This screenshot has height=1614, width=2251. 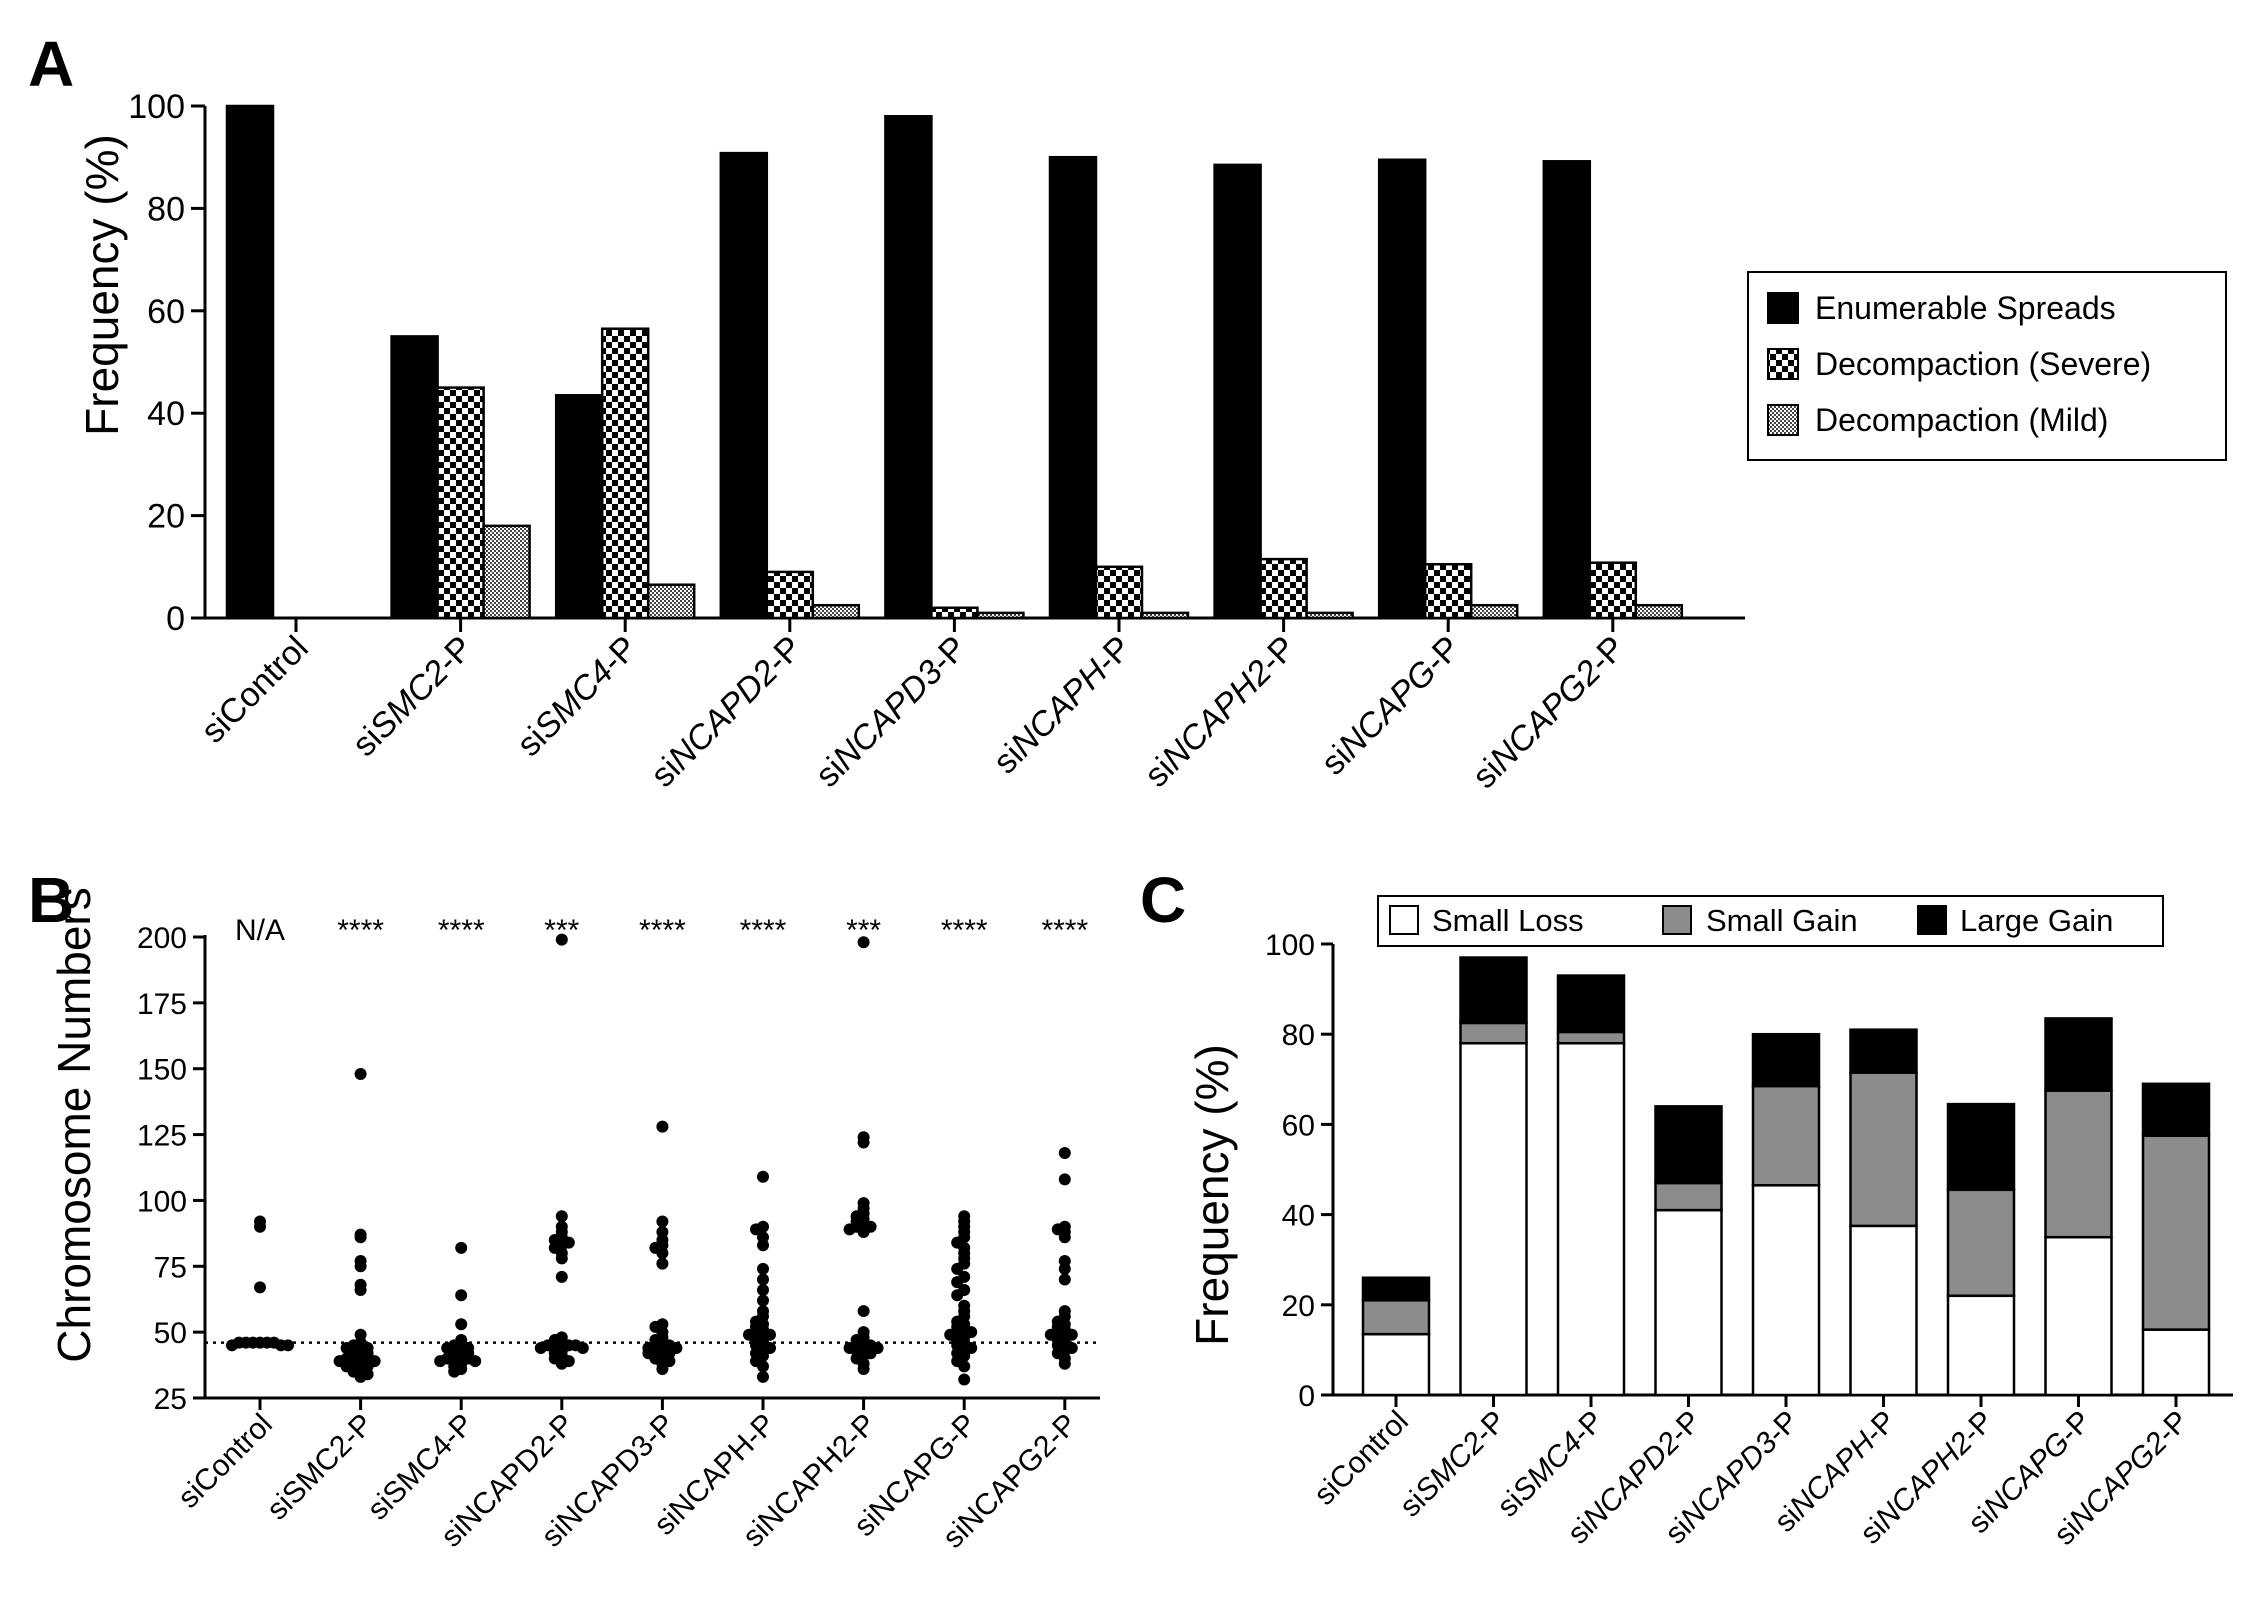 What do you see at coordinates (763, 930) in the screenshot?
I see `panel-b-significance-sincaph-p: ****` at bounding box center [763, 930].